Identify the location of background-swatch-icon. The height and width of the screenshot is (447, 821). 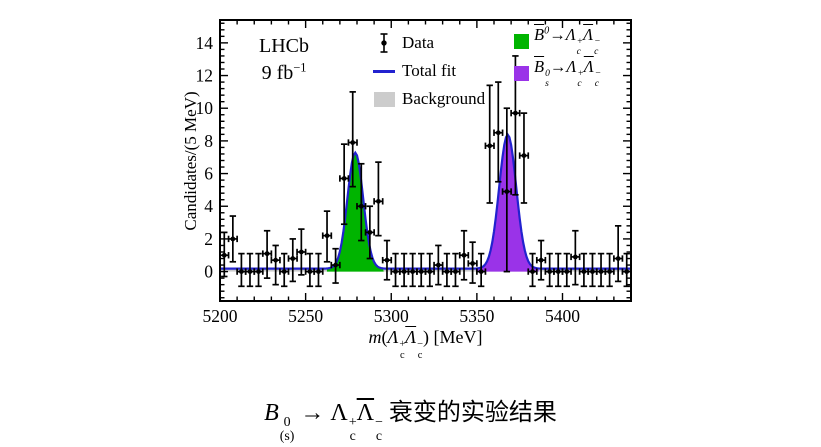
(384, 99).